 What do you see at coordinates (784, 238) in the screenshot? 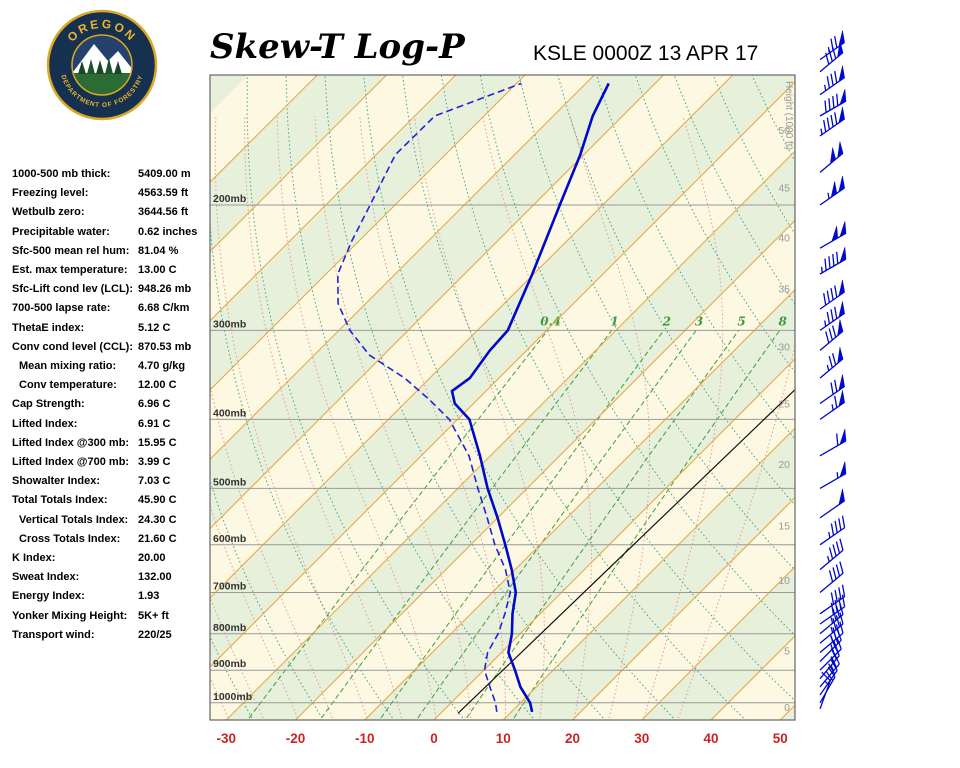
I see `height-label: 40` at bounding box center [784, 238].